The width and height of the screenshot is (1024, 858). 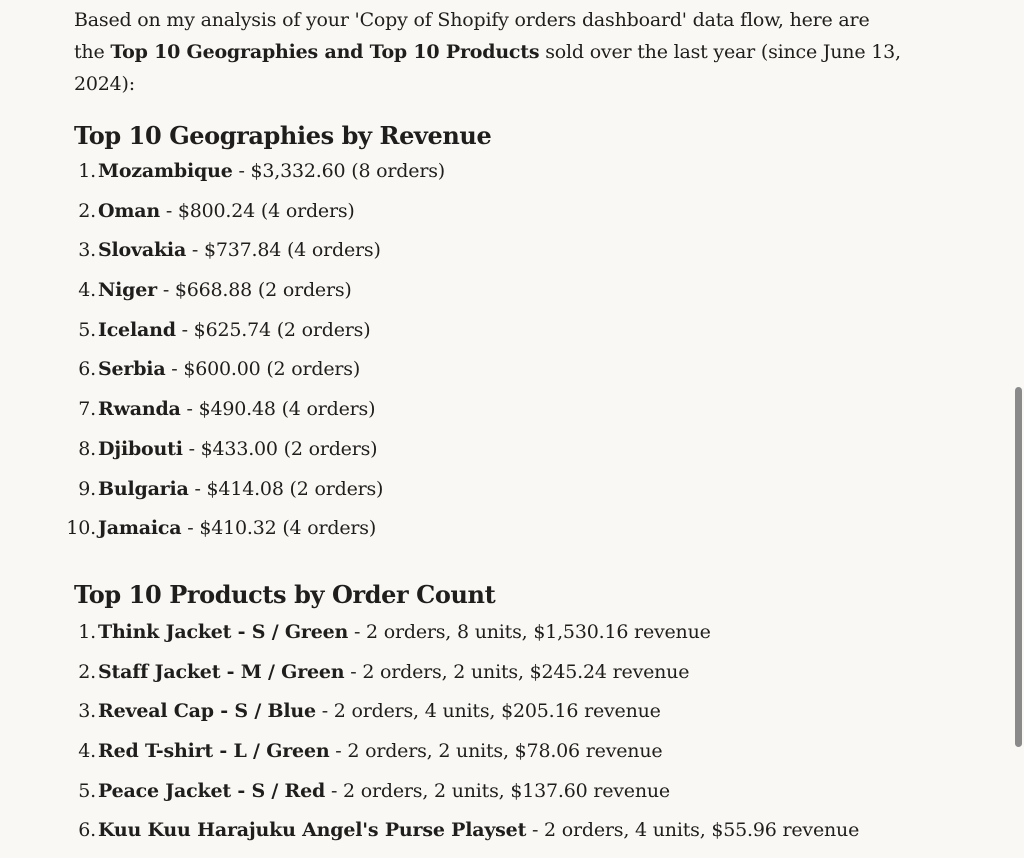 What do you see at coordinates (496, 750) in the screenshot?
I see `item-detail: - 2 orders, 2 units, $78.06 revenue` at bounding box center [496, 750].